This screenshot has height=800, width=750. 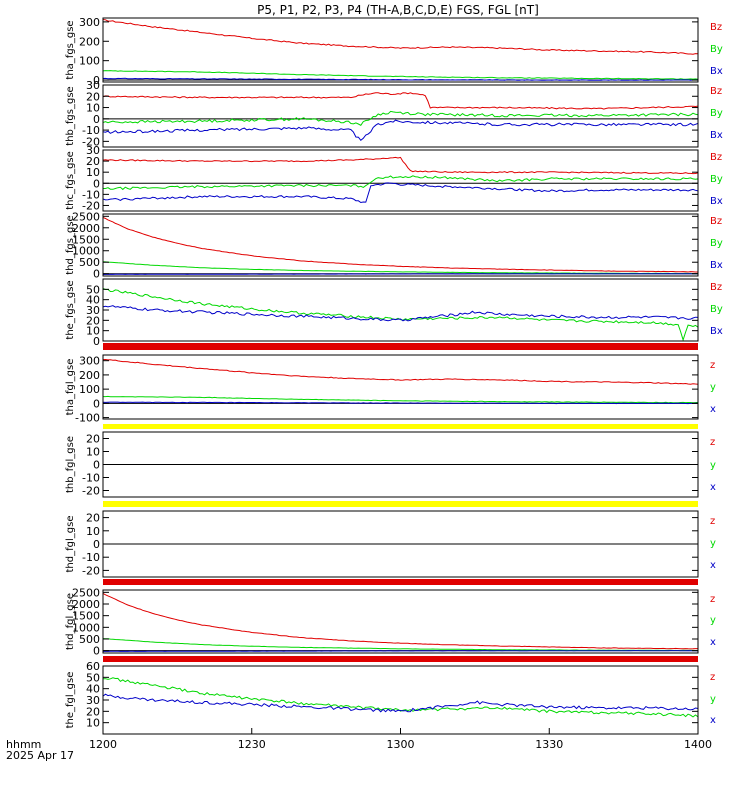 I want to click on x-axis-label-date: 2025 Apr 17, so click(x=40, y=755).